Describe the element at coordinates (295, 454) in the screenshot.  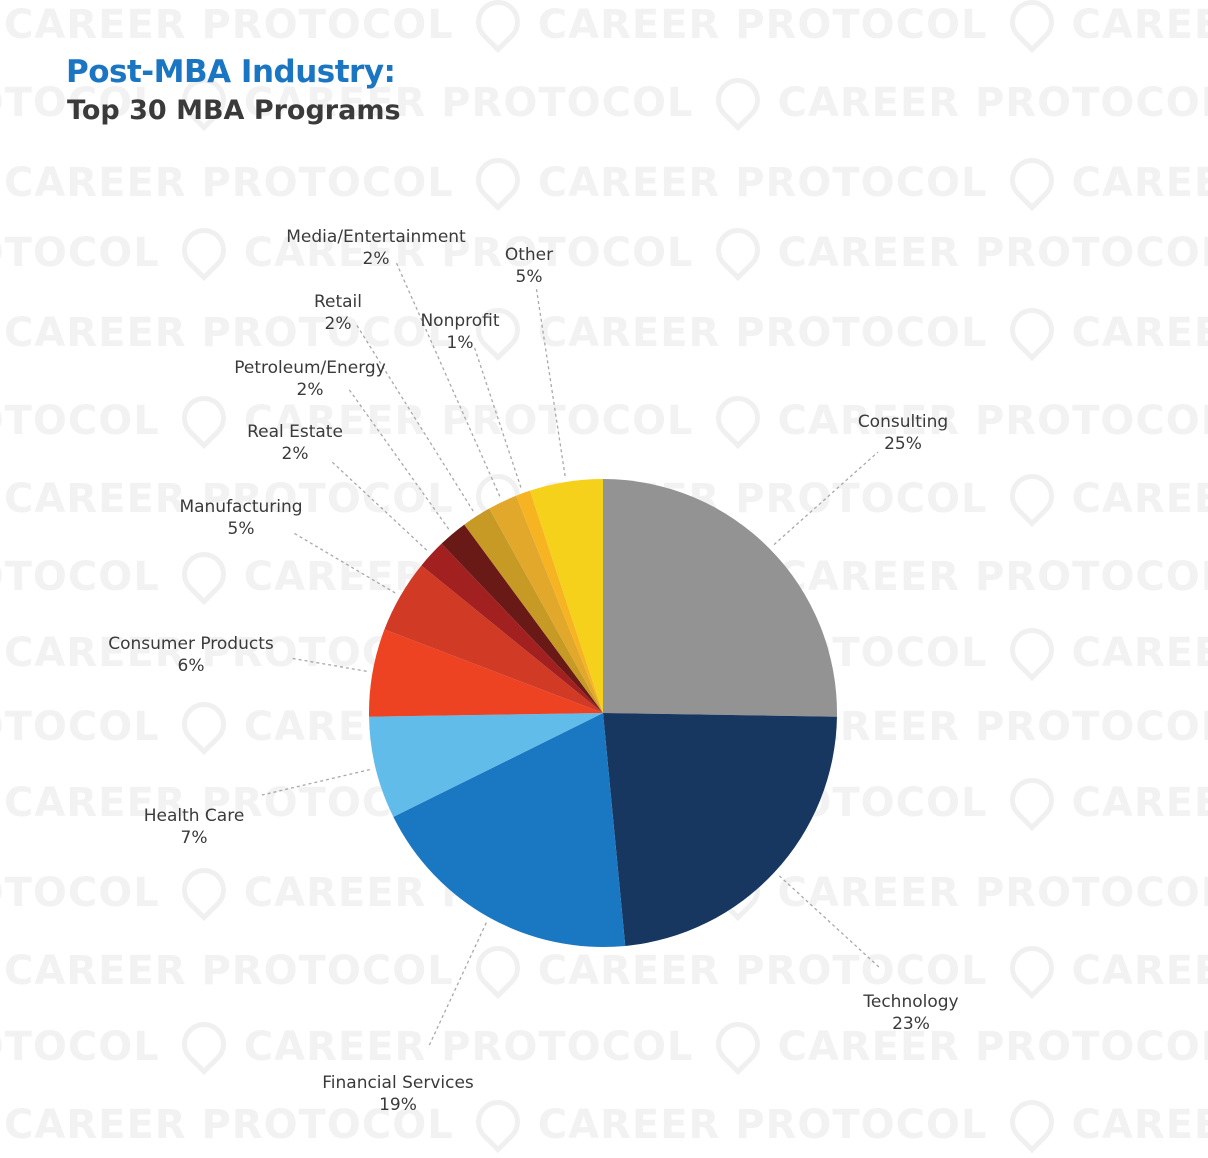
I see `slice-value-real-estate: 2%` at that location.